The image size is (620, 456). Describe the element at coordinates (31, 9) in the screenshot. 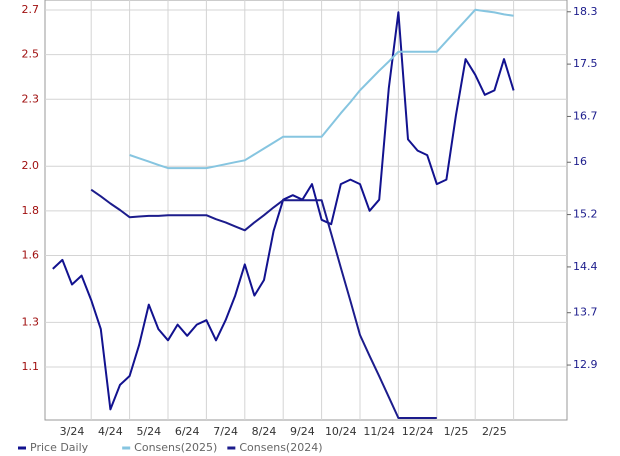

I see `y-tick-label: 2.7` at that location.